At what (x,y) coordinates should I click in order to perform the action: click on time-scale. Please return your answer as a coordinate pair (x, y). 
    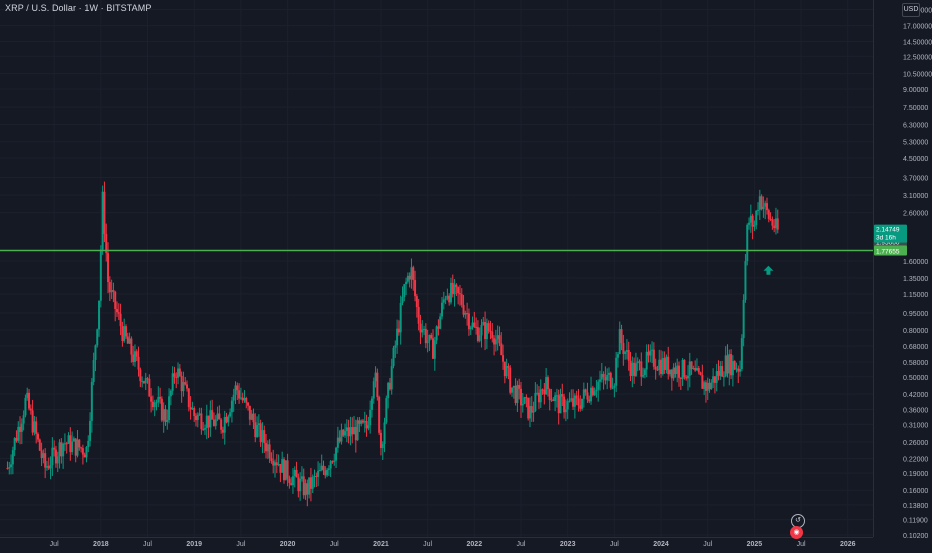
    Looking at the image, I should click on (436, 544).